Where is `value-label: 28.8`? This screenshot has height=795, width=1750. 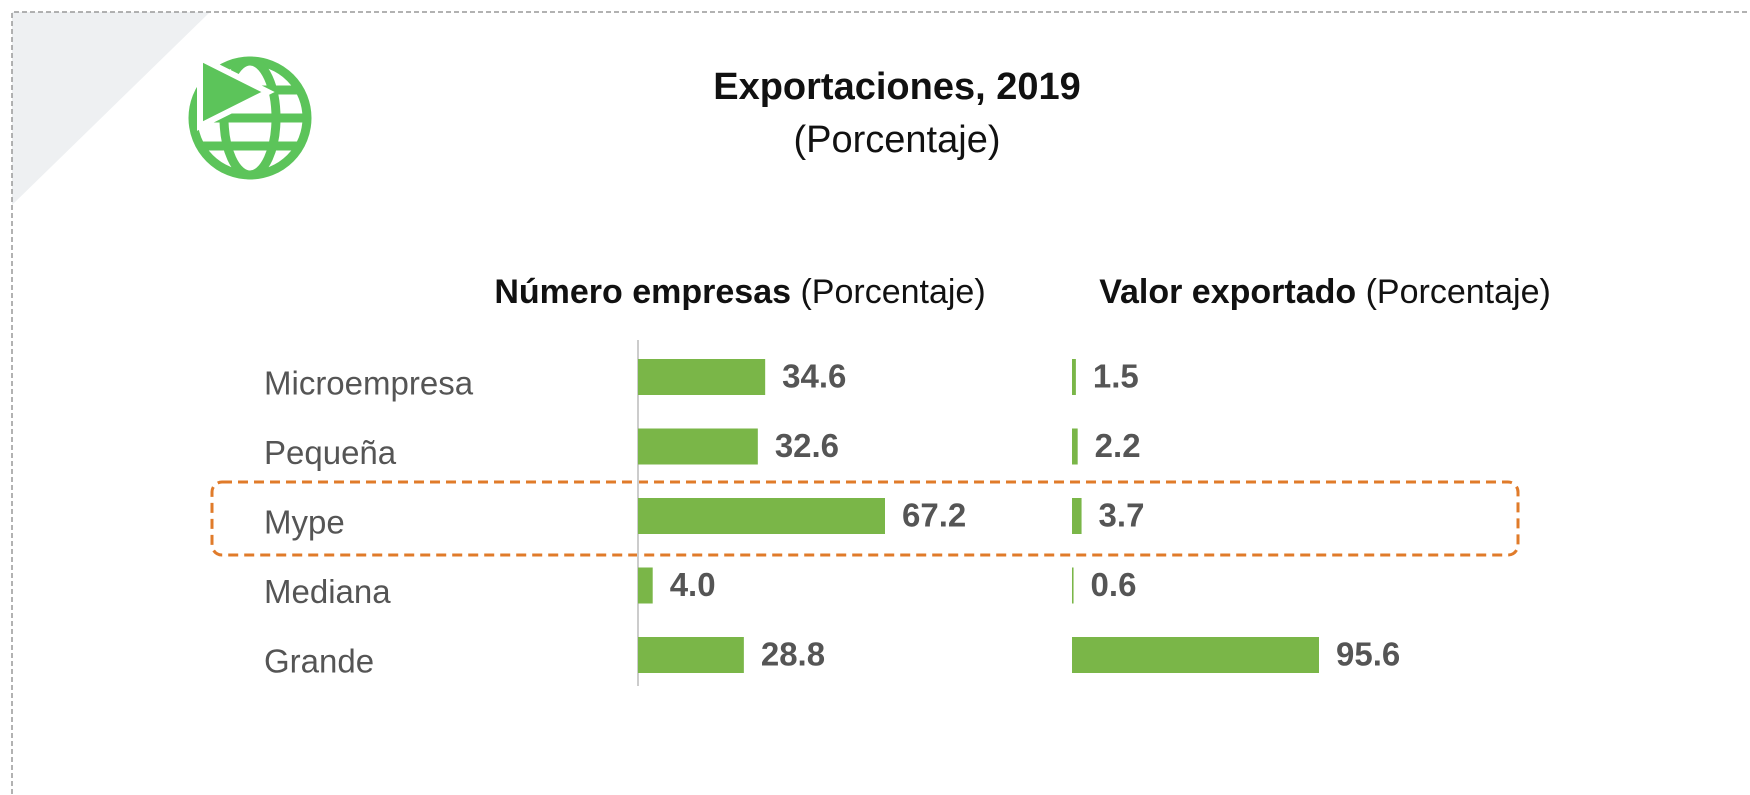 value-label: 28.8 is located at coordinates (793, 654).